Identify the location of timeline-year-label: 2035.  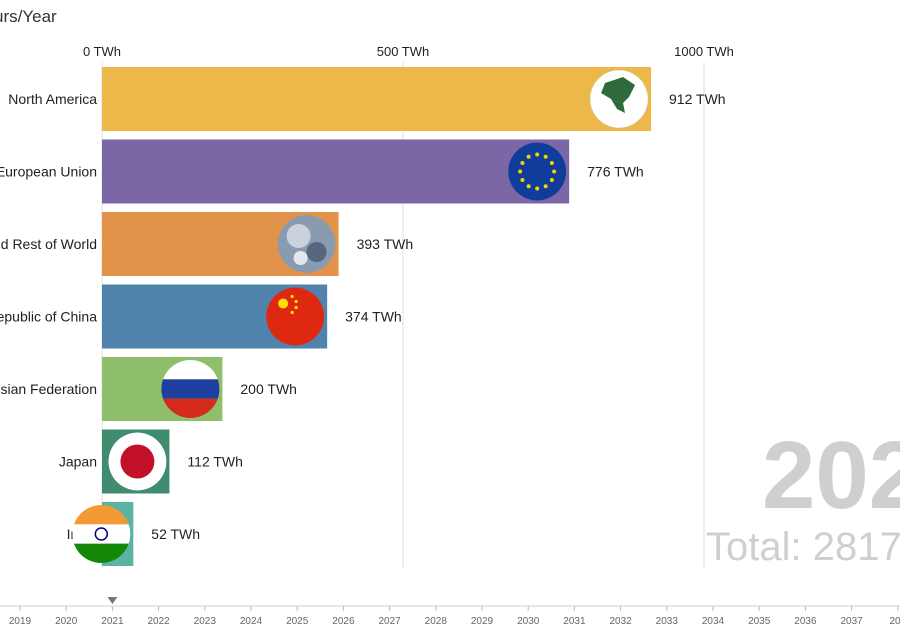
(759, 621).